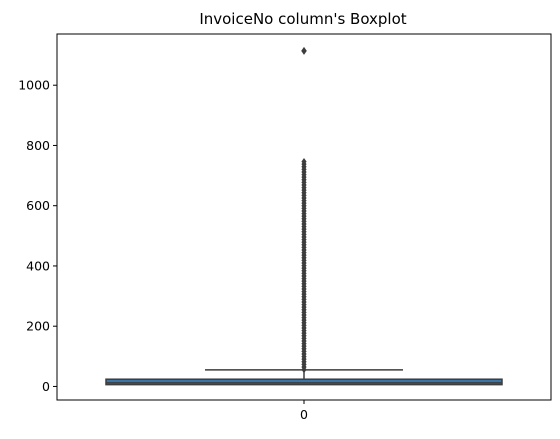  What do you see at coordinates (304, 382) in the screenshot?
I see `box-iqr` at bounding box center [304, 382].